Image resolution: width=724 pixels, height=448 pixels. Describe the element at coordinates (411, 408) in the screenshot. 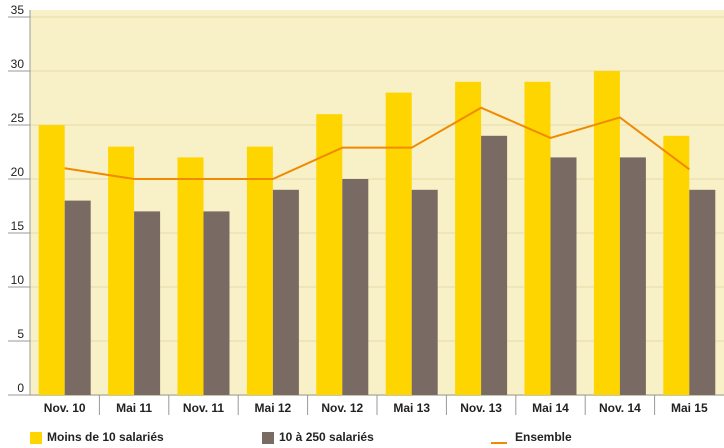

I see `x-tick-label: Mai 13` at that location.